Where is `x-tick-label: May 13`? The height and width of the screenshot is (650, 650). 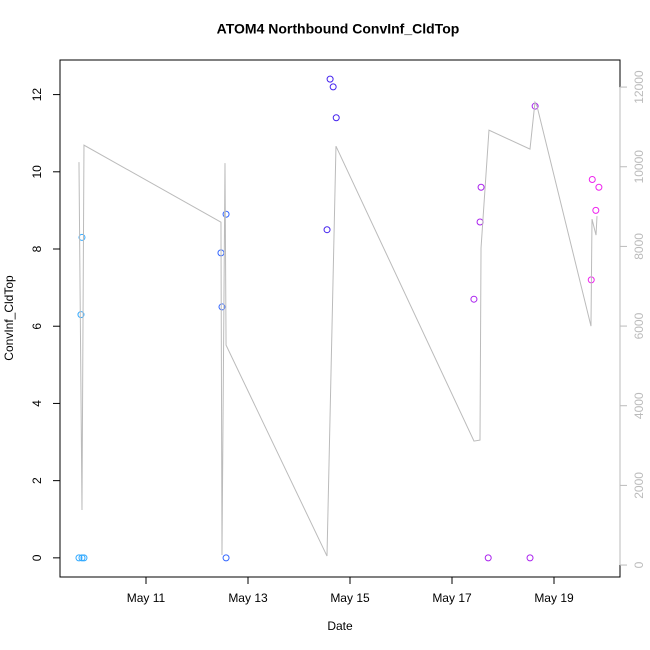
x-tick-label: May 13 is located at coordinates (248, 598).